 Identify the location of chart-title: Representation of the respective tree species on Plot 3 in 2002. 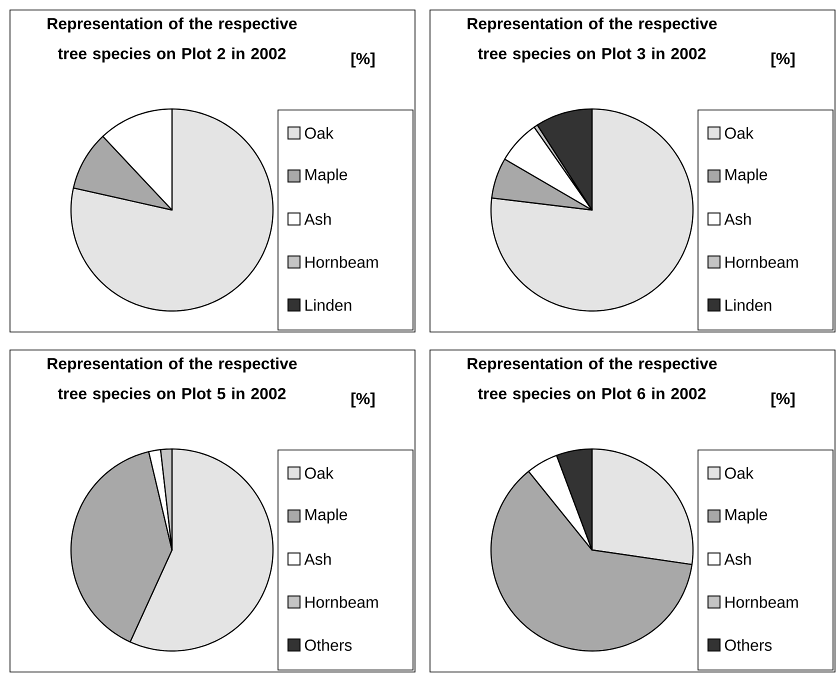
(592, 40).